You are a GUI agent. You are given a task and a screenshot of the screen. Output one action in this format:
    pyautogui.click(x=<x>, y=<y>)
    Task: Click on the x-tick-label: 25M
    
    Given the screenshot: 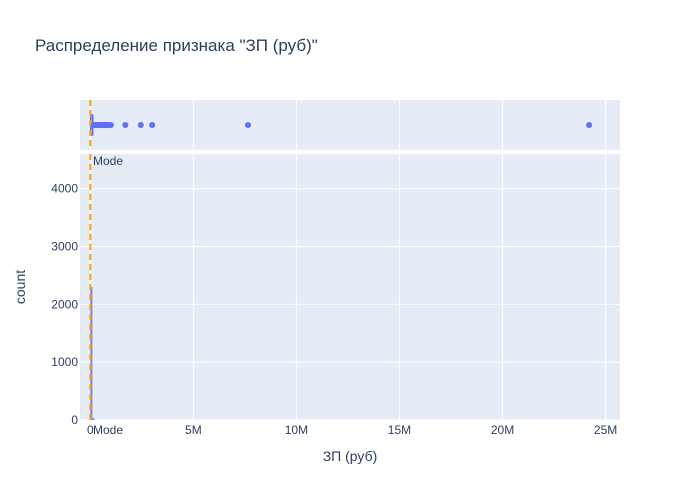 What is the action you would take?
    pyautogui.click(x=605, y=430)
    